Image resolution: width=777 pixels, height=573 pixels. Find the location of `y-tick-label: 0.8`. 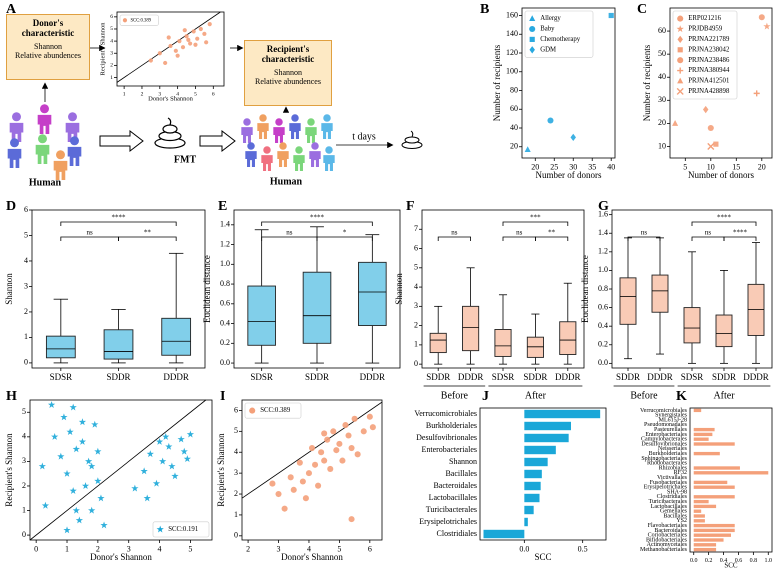

y-tick-label: 0.8 is located at coordinates (225, 283).